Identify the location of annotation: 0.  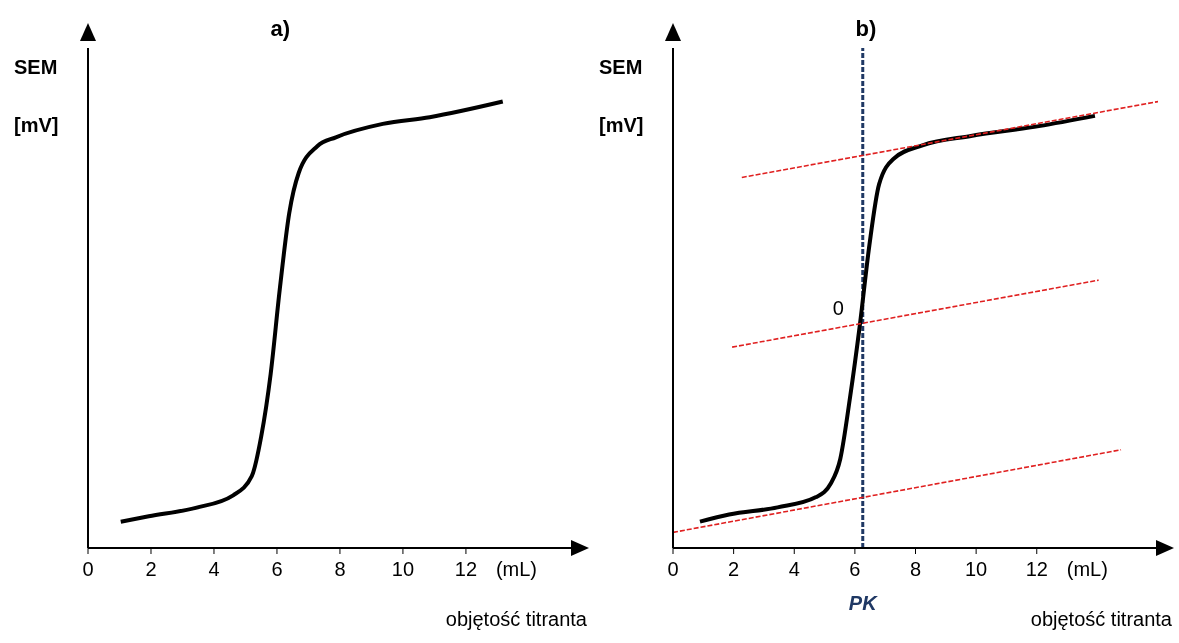
(838, 309).